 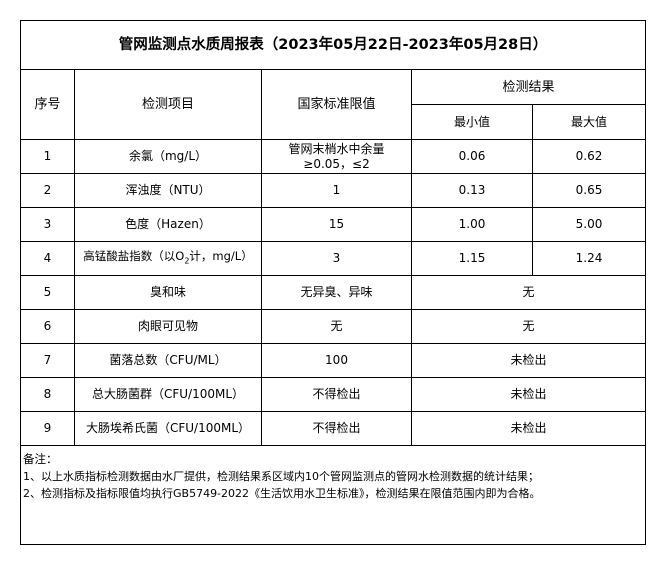 What do you see at coordinates (168, 156) in the screenshot?
I see `cell-item: 余氯（mg/L）` at bounding box center [168, 156].